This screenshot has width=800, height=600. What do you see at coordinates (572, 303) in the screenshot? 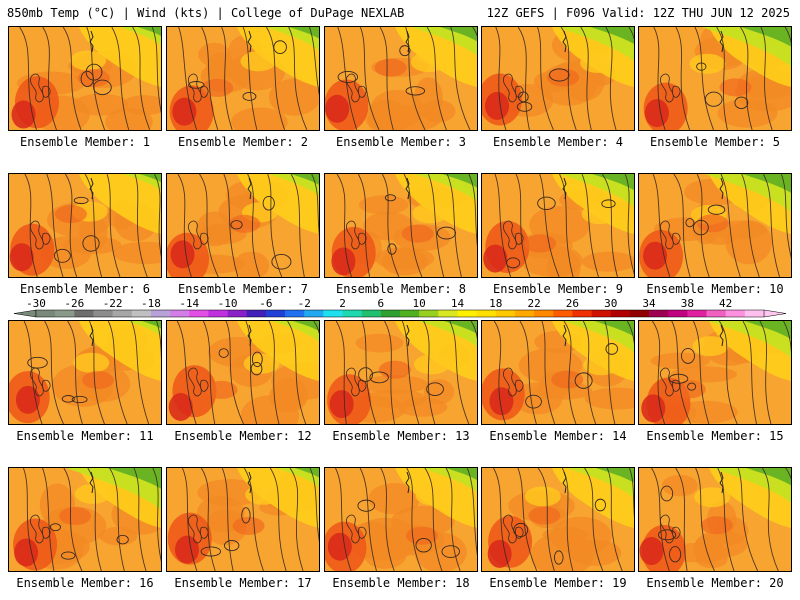
I see `colorbar-tick-label: 26` at bounding box center [572, 303].